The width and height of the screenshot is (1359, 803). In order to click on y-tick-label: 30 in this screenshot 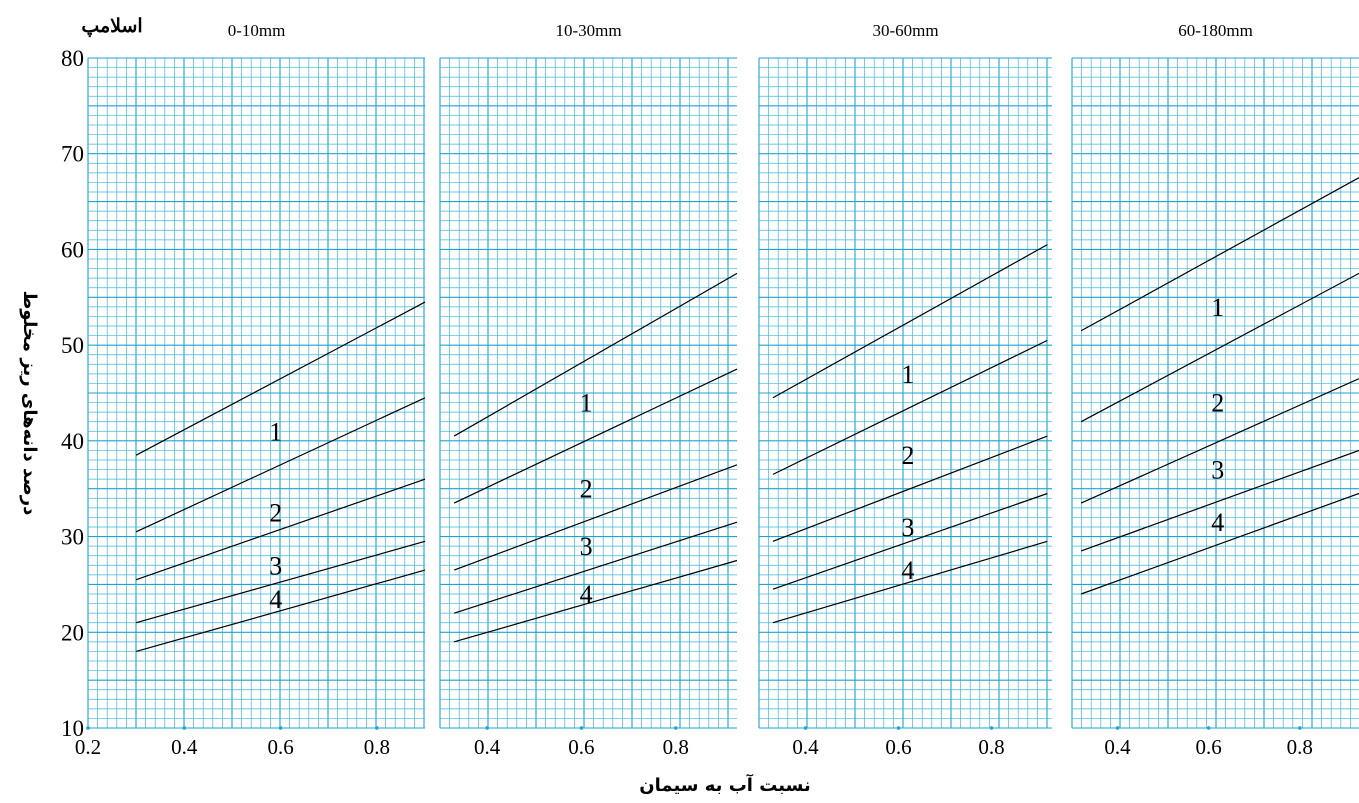, I will do `click(72, 537)`.